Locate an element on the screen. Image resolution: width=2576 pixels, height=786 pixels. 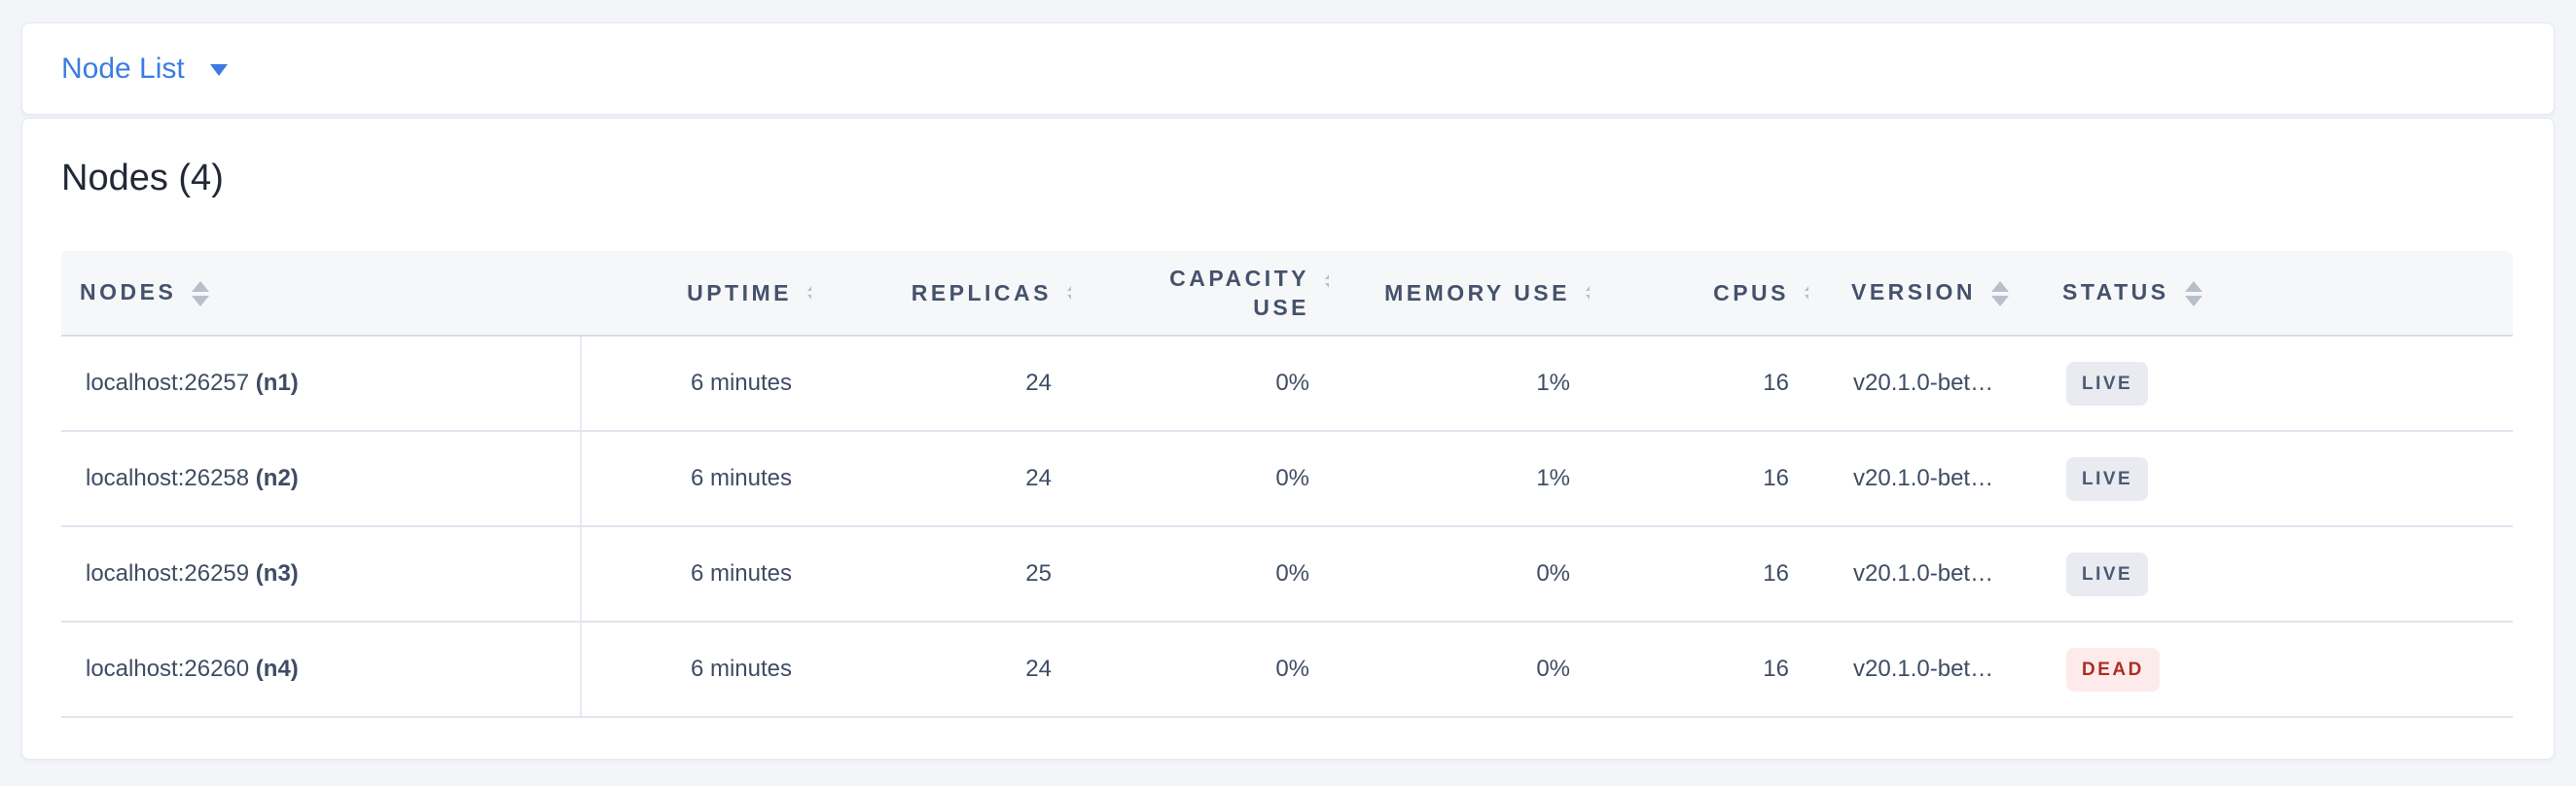
column-label: CAPACITY USE is located at coordinates (1239, 293).